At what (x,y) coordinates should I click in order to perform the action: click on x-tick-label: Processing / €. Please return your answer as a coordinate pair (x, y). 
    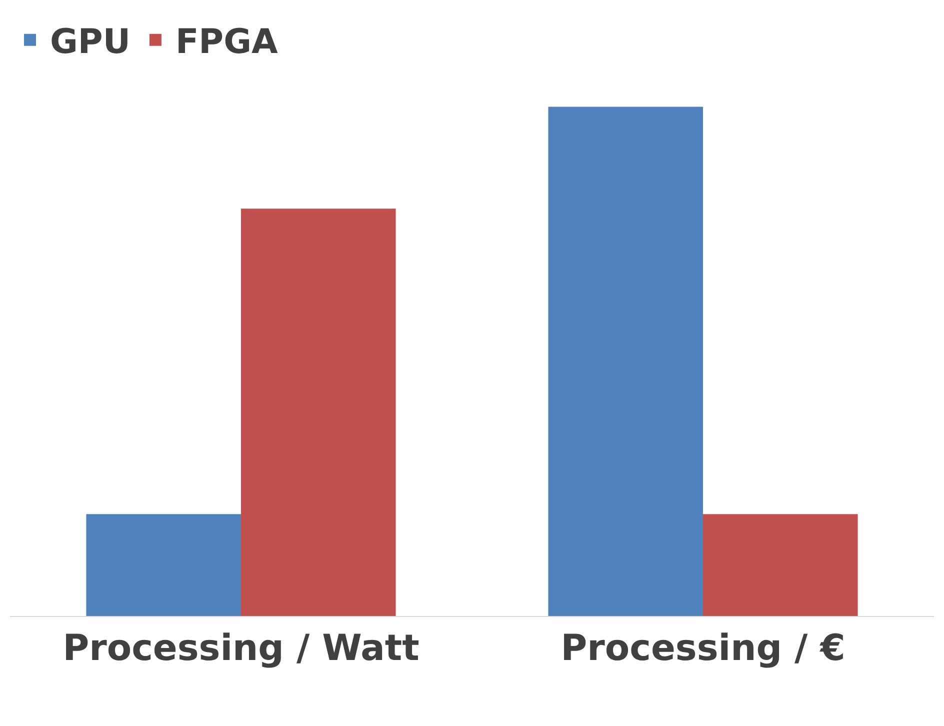
    Looking at the image, I should click on (703, 649).